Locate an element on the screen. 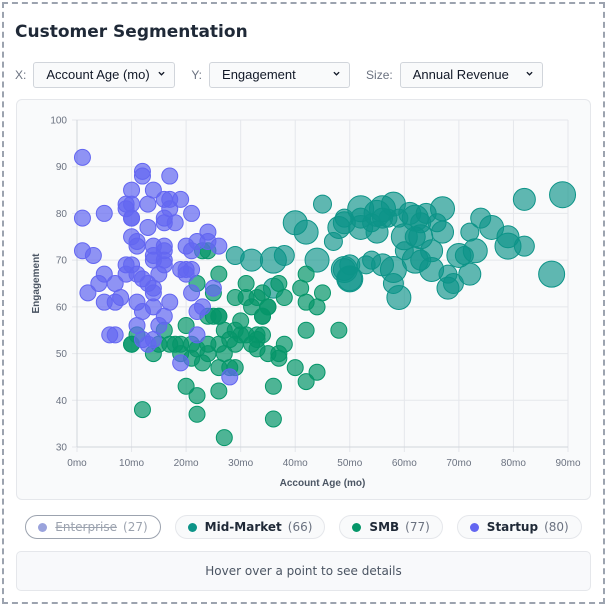 The width and height of the screenshot is (607, 606). x-axis-label: X: is located at coordinates (21, 75).